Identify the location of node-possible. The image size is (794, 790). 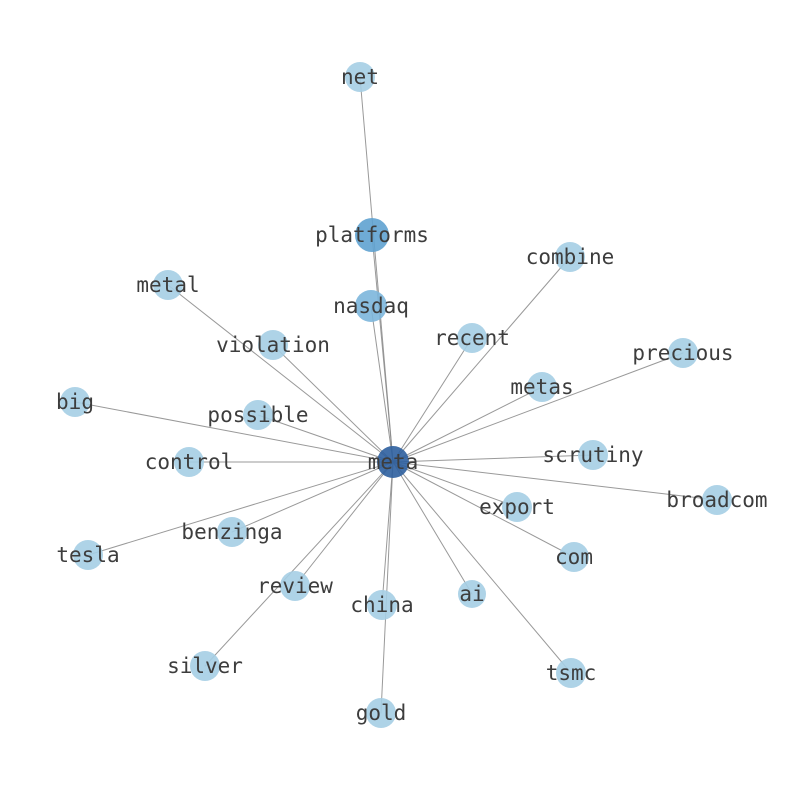
(258, 415).